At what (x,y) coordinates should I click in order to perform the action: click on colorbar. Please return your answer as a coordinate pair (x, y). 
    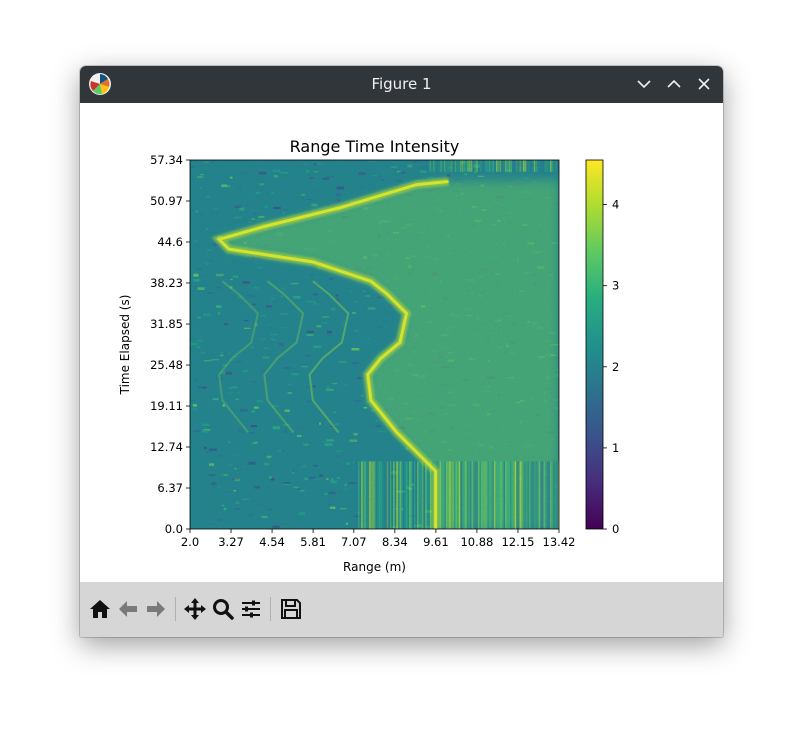
    Looking at the image, I should click on (594, 344).